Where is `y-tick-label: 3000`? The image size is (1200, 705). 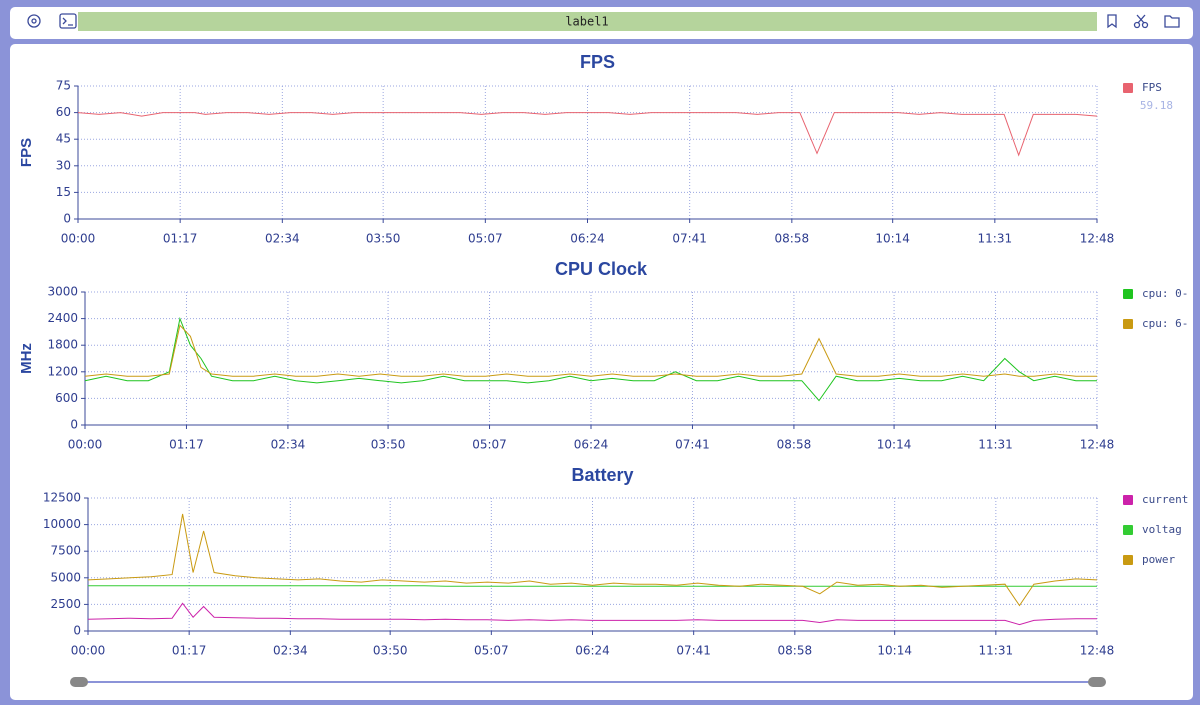 y-tick-label: 3000 is located at coordinates (62, 292).